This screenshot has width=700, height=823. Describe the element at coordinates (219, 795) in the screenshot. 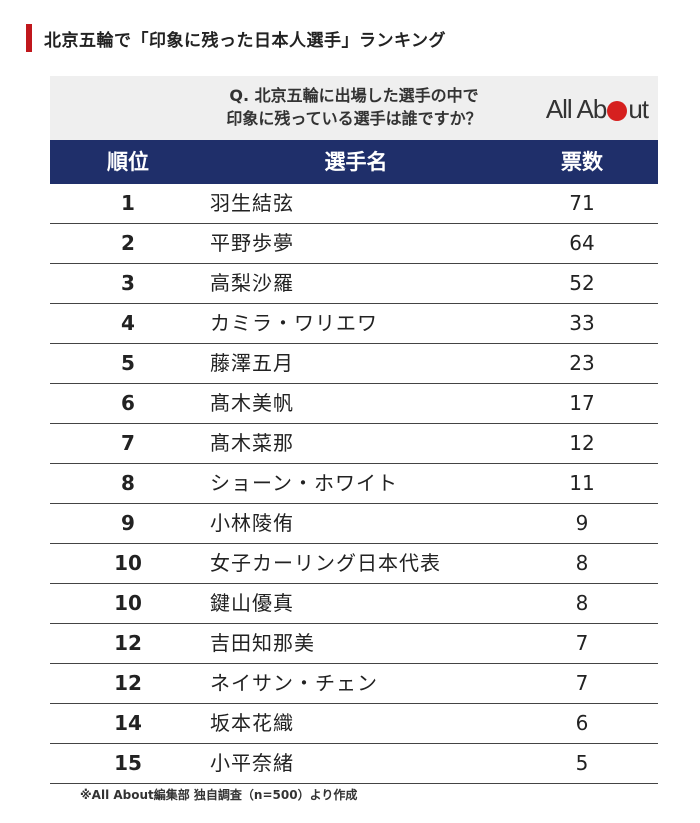

I see `footnote: ※All About編集部 独自調査（n=500）より作成` at that location.